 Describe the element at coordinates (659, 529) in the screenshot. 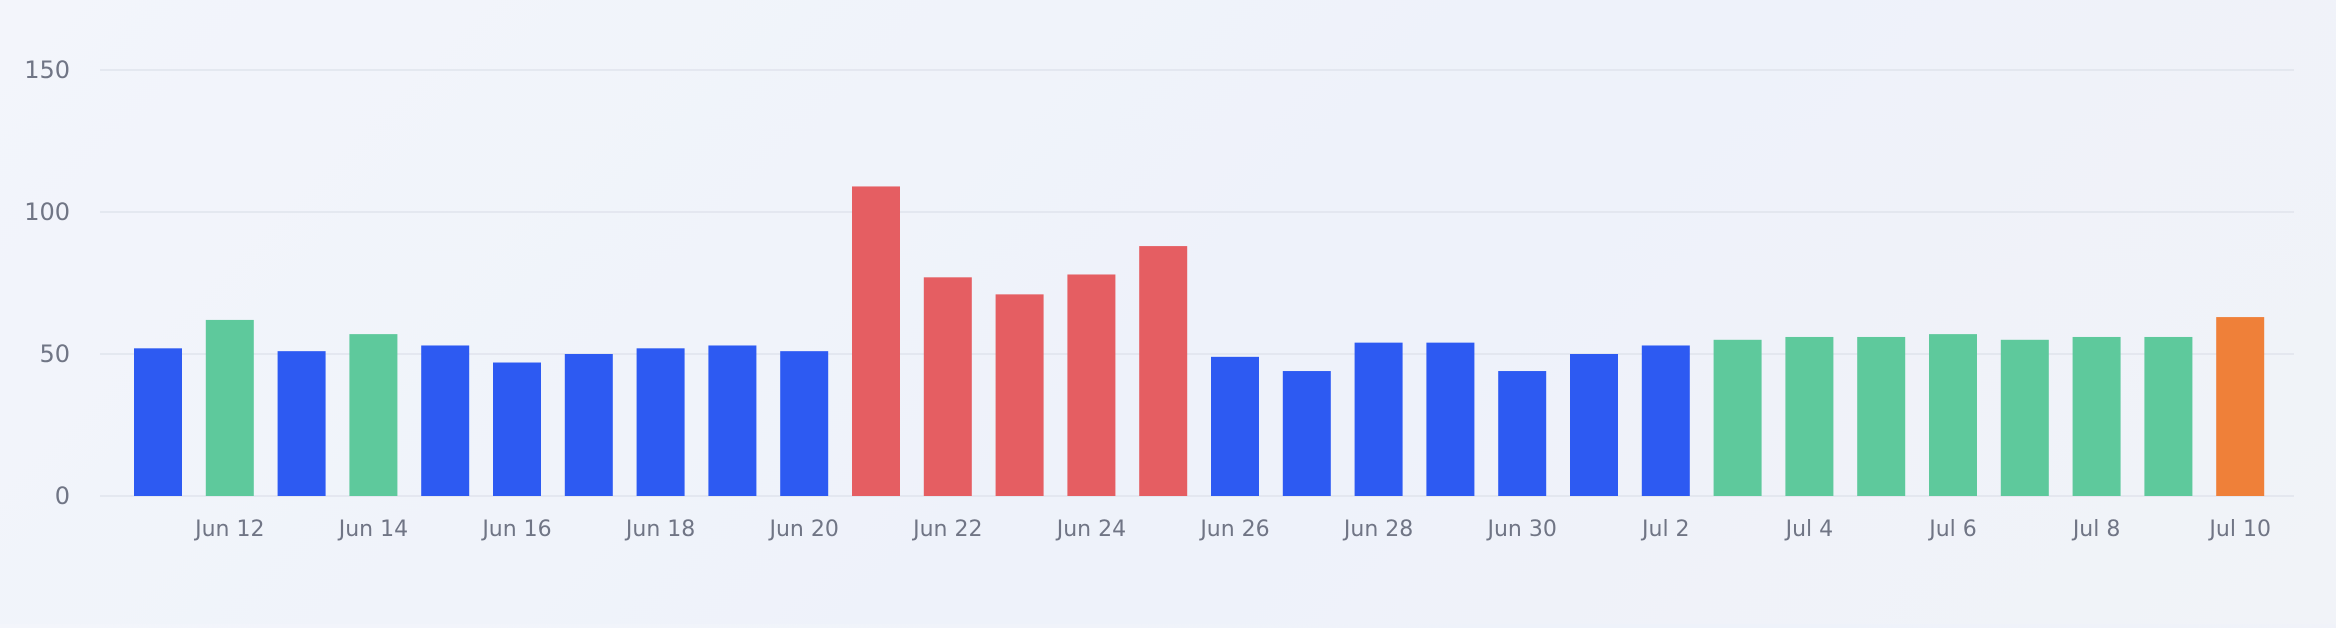

I see `x-tick-label: Jun 18` at that location.